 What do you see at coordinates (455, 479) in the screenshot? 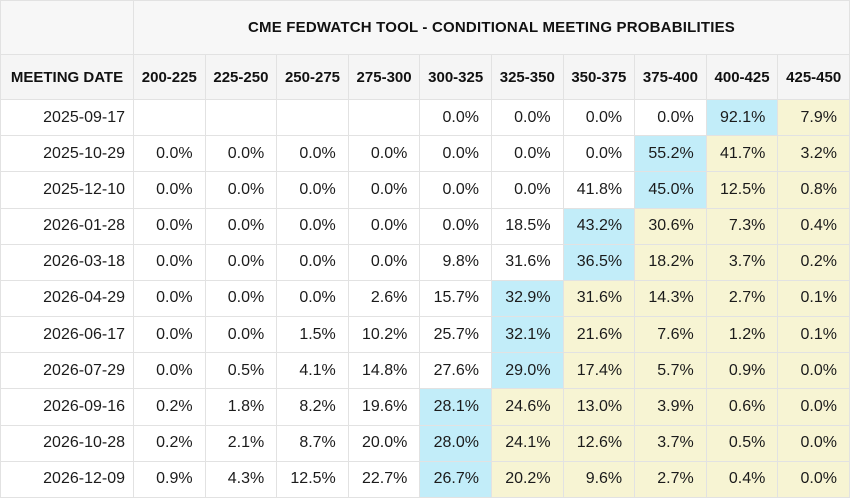
I see `probability-cell-max: 26.7%` at bounding box center [455, 479].